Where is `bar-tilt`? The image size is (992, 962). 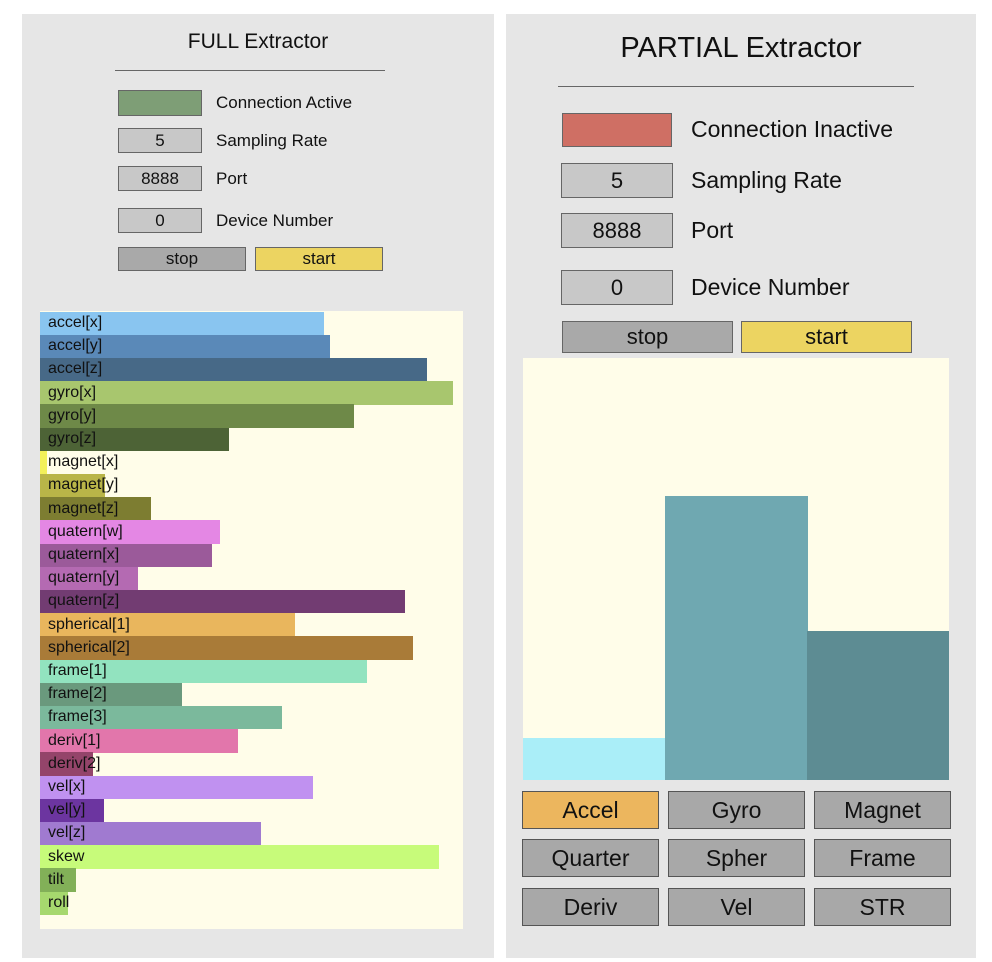 bar-tilt is located at coordinates (58, 880).